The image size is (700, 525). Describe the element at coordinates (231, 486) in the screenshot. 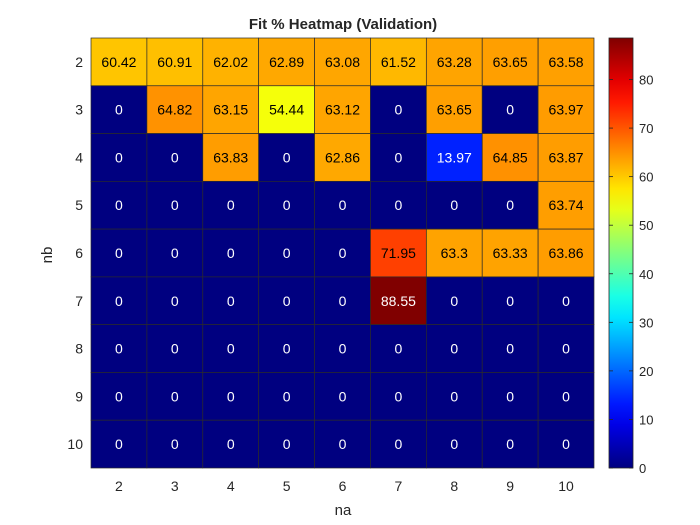

I see `x-tick-label: 4` at that location.